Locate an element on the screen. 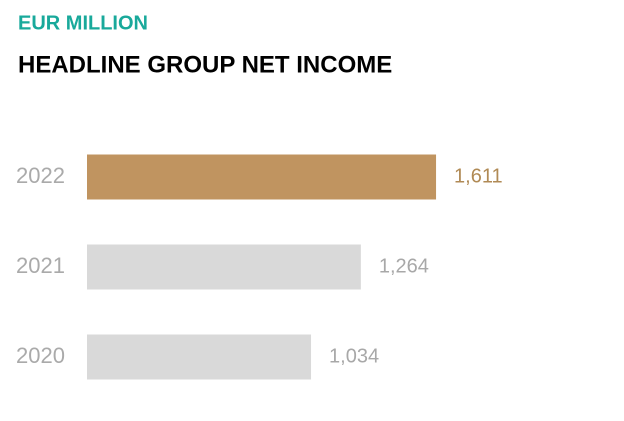 This screenshot has height=421, width=624. value-label: 1,264 is located at coordinates (404, 266).